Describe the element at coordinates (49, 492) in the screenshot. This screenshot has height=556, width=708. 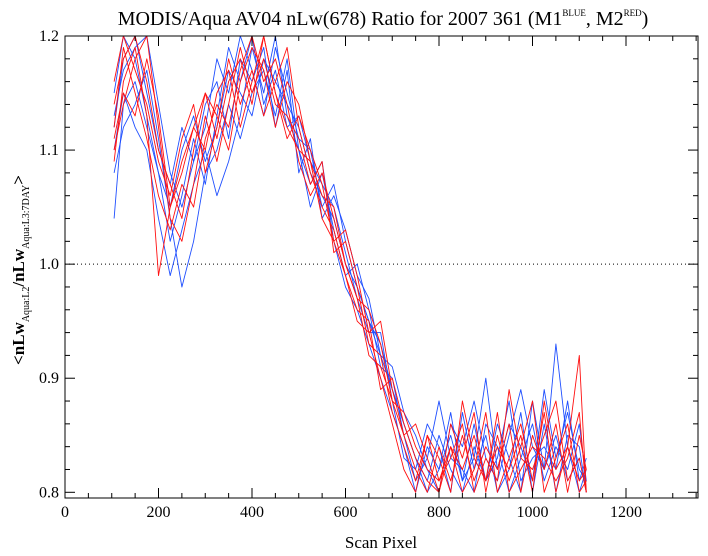
I see `y-tick-label: 0.8` at that location.